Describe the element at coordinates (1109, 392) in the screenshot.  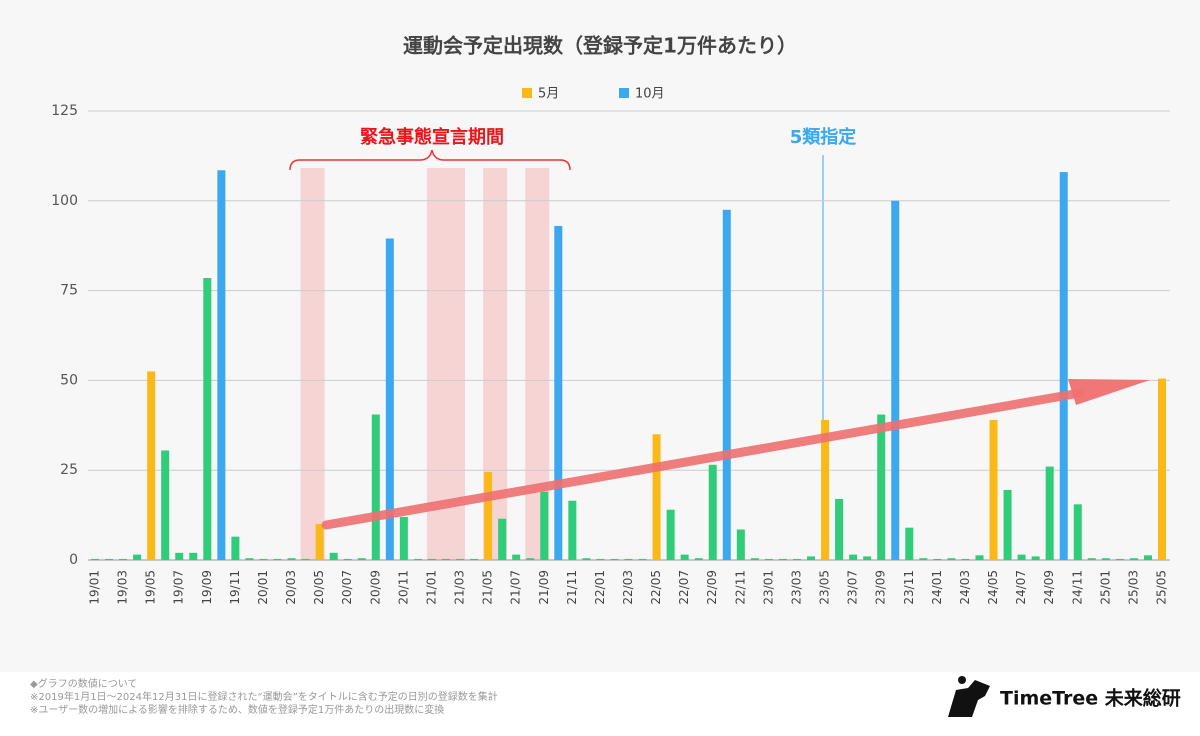
I see `trend-arrow-head` at that location.